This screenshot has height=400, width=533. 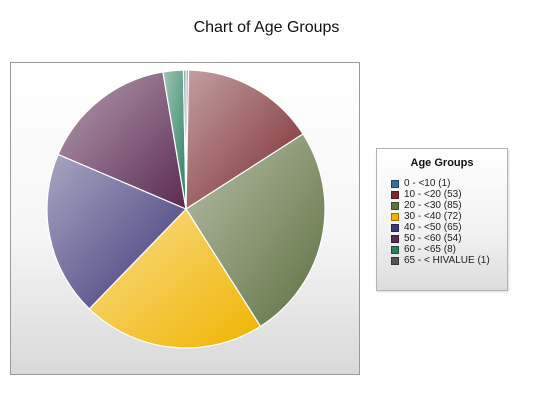 I want to click on legend-label: 50 - <60 (54), so click(x=433, y=238).